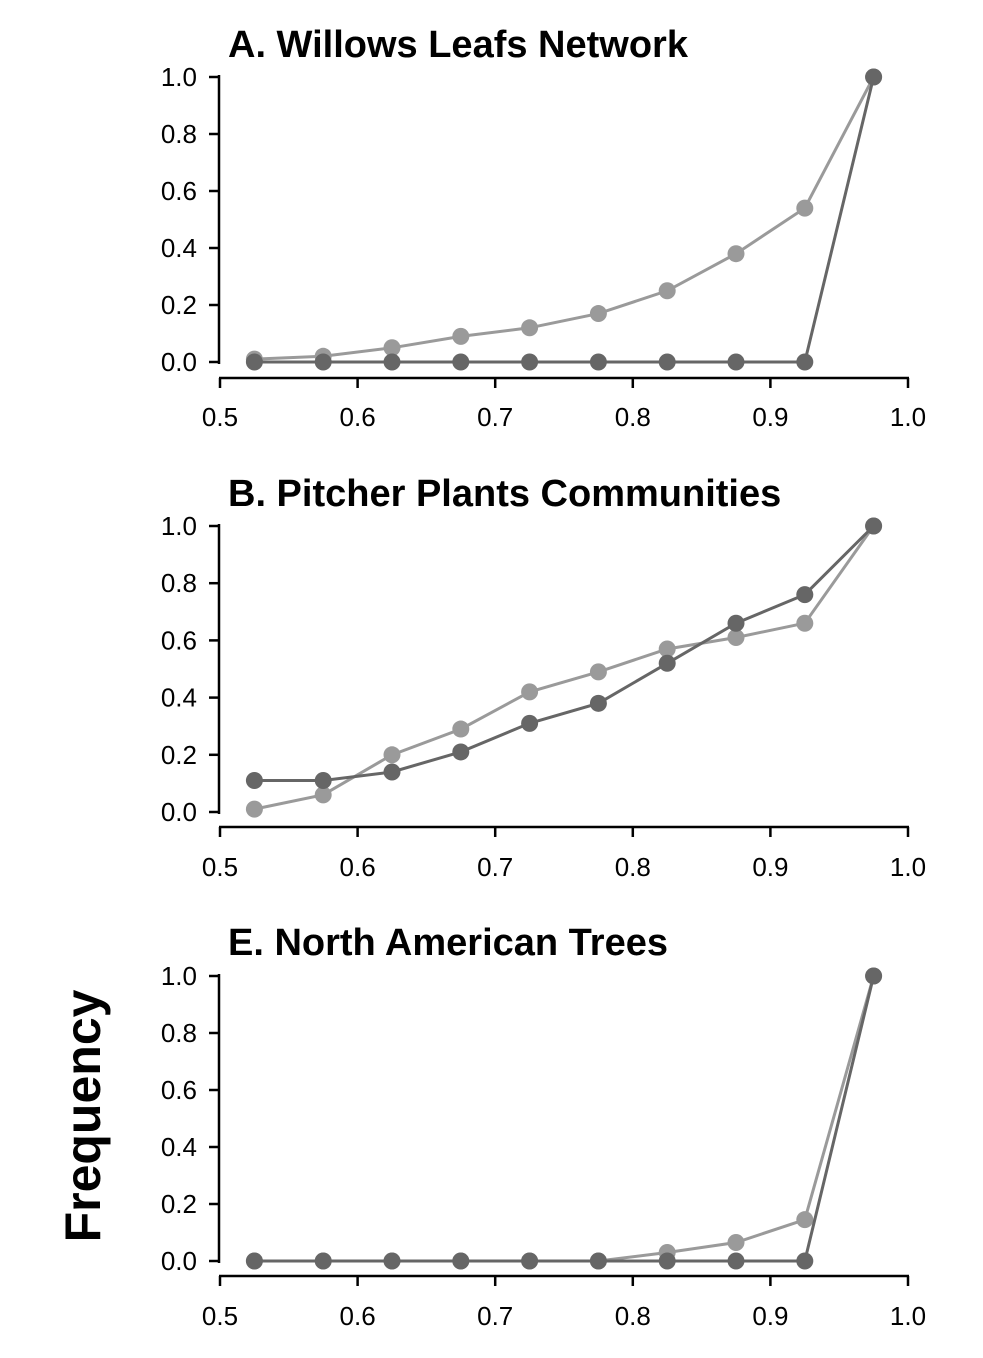 The height and width of the screenshot is (1358, 983). I want to click on panel-title: E. North American Trees, so click(448, 943).